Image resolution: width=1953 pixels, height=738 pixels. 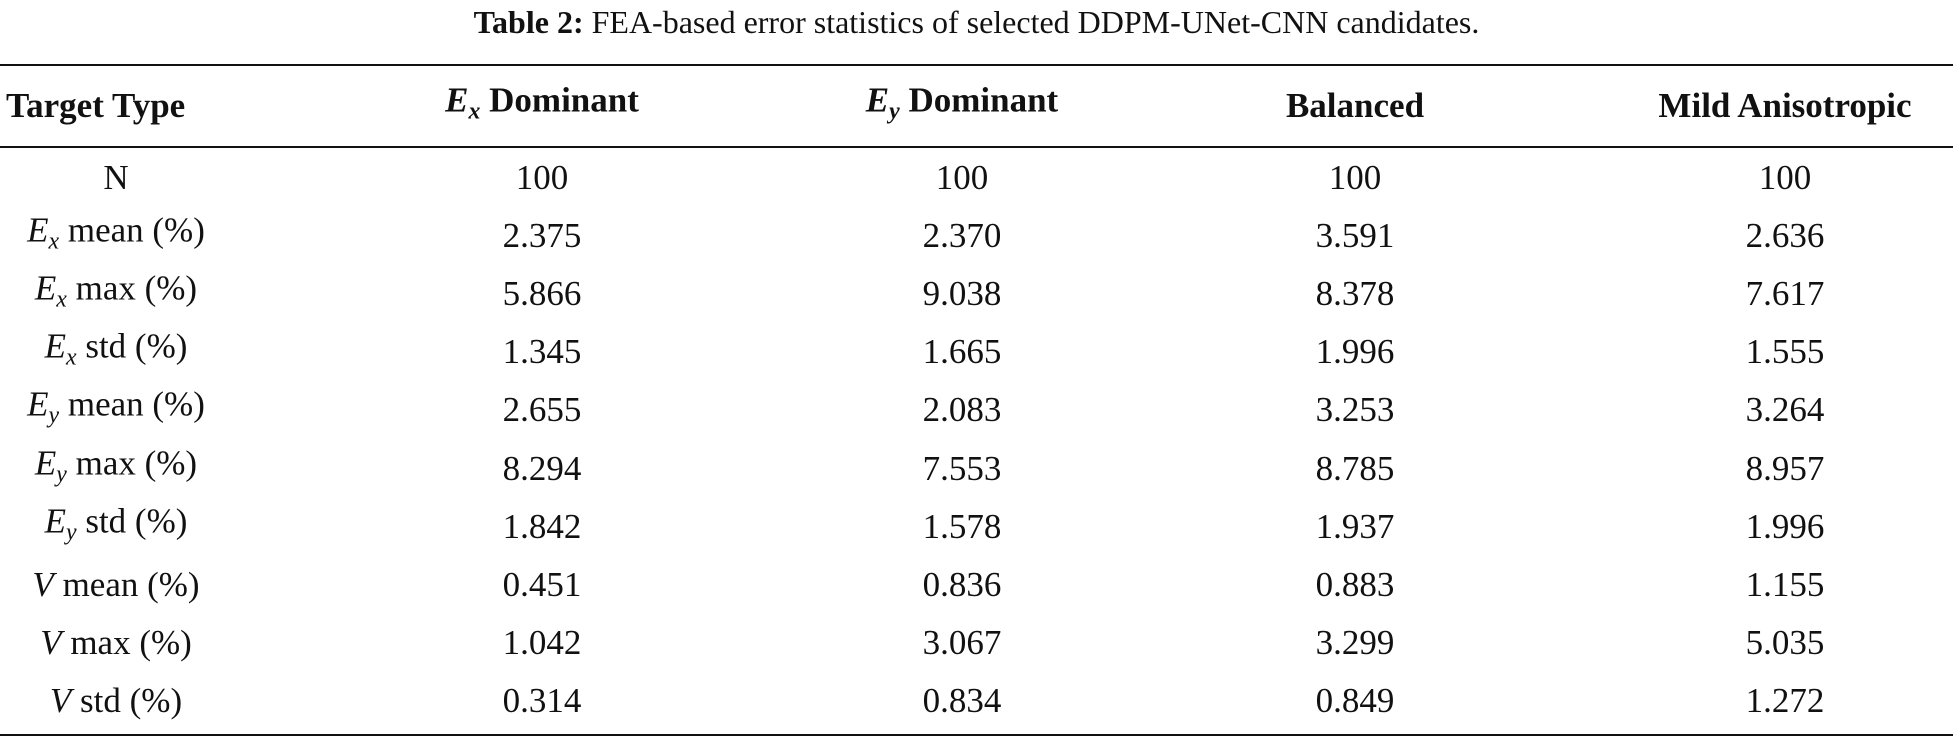 What do you see at coordinates (542, 352) in the screenshot?
I see `table-cell: 1.345` at bounding box center [542, 352].